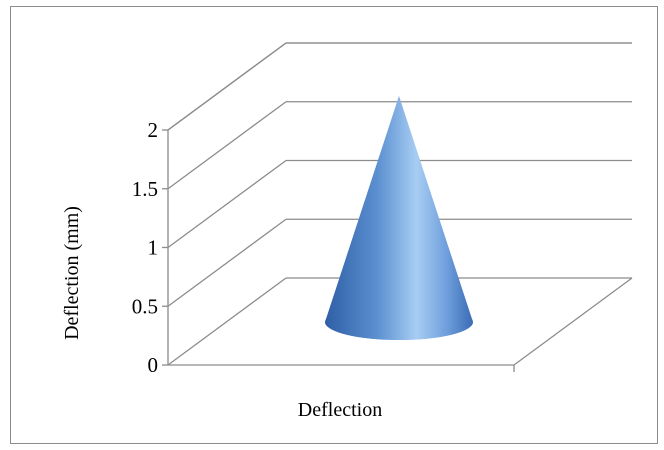 The width and height of the screenshot is (664, 450). I want to click on floor-left-edge, so click(227, 321).